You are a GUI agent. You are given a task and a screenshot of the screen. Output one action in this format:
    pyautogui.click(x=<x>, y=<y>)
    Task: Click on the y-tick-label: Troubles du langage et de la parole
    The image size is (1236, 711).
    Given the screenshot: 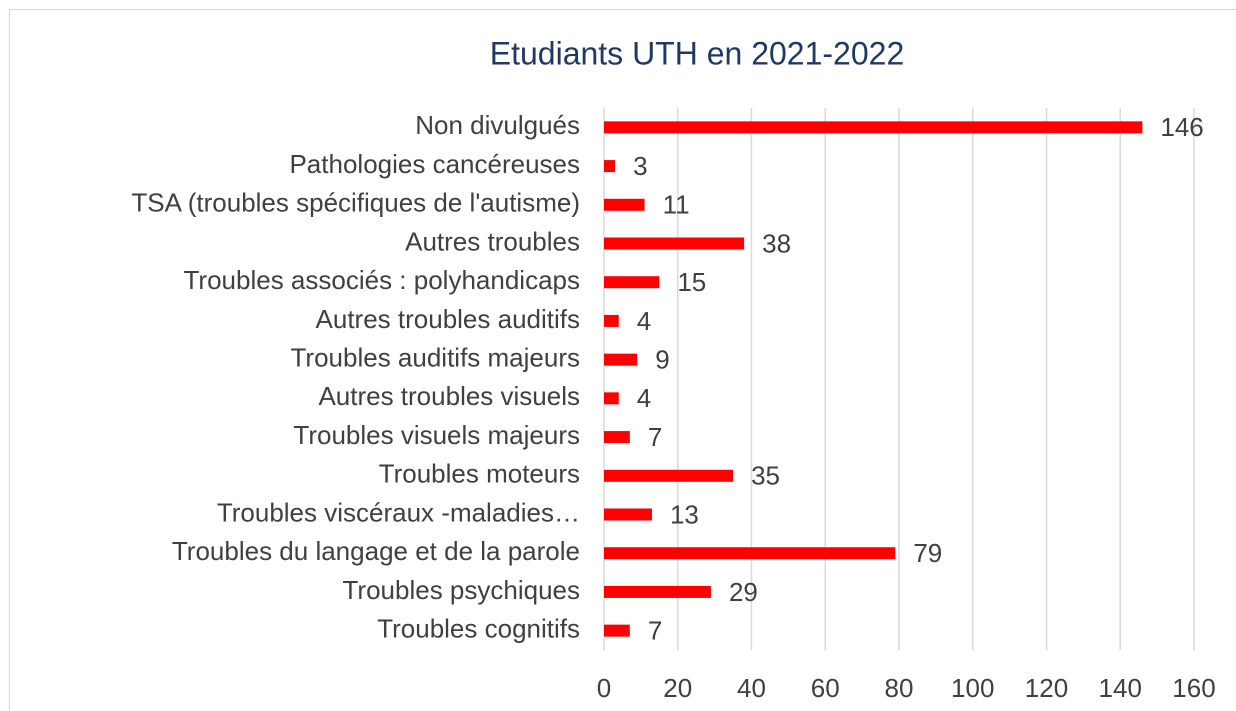 What is the action you would take?
    pyautogui.click(x=376, y=551)
    